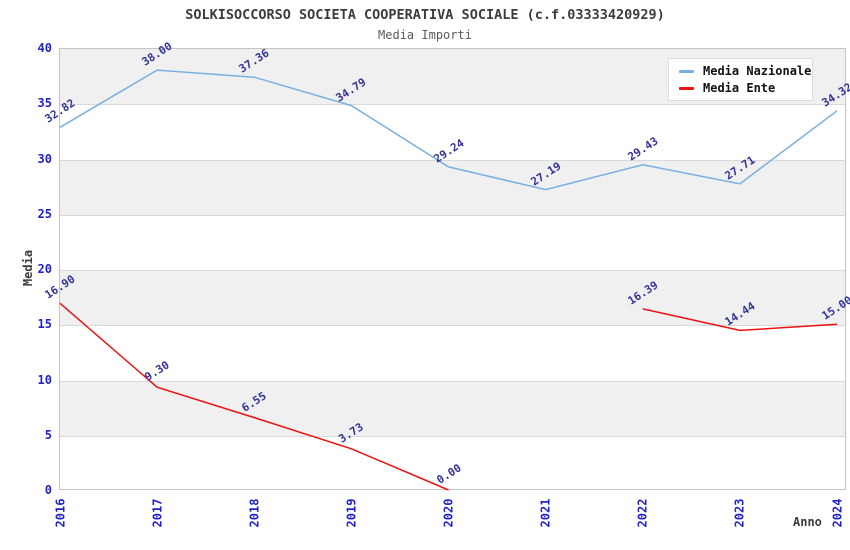 The height and width of the screenshot is (550, 850). Describe the element at coordinates (739, 513) in the screenshot. I see `x-tick-label: 2023` at that location.